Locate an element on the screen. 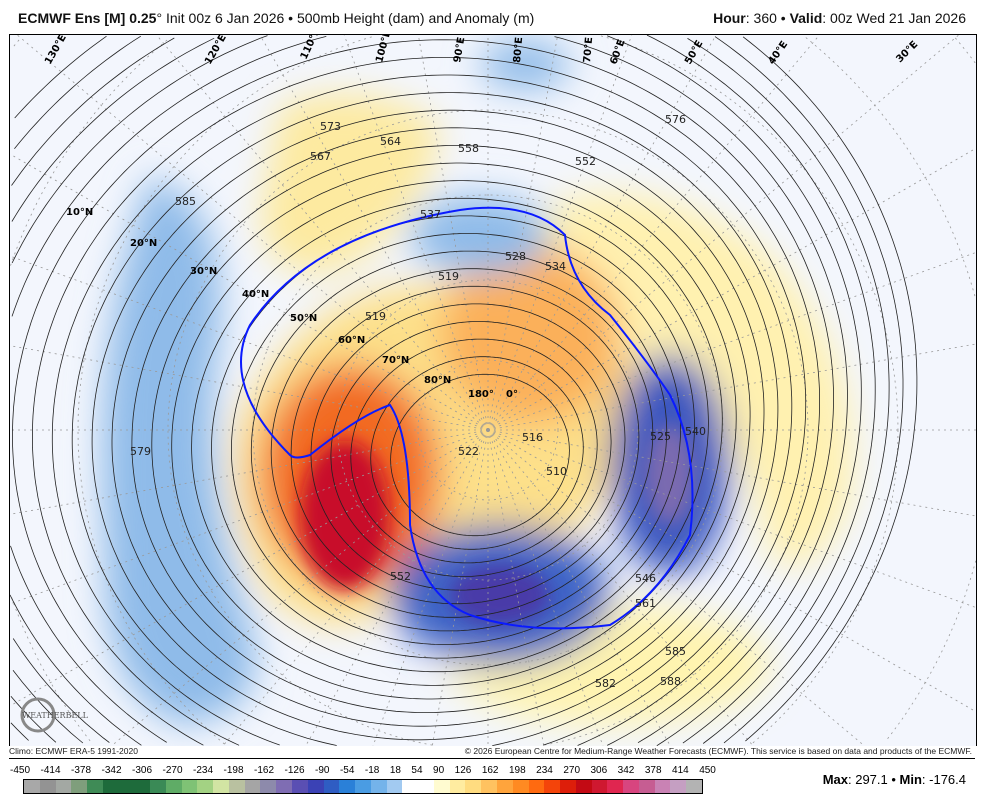 Image resolution: width=984 pixels, height=808 pixels. longitude-label: 100°E is located at coordinates (383, 49).